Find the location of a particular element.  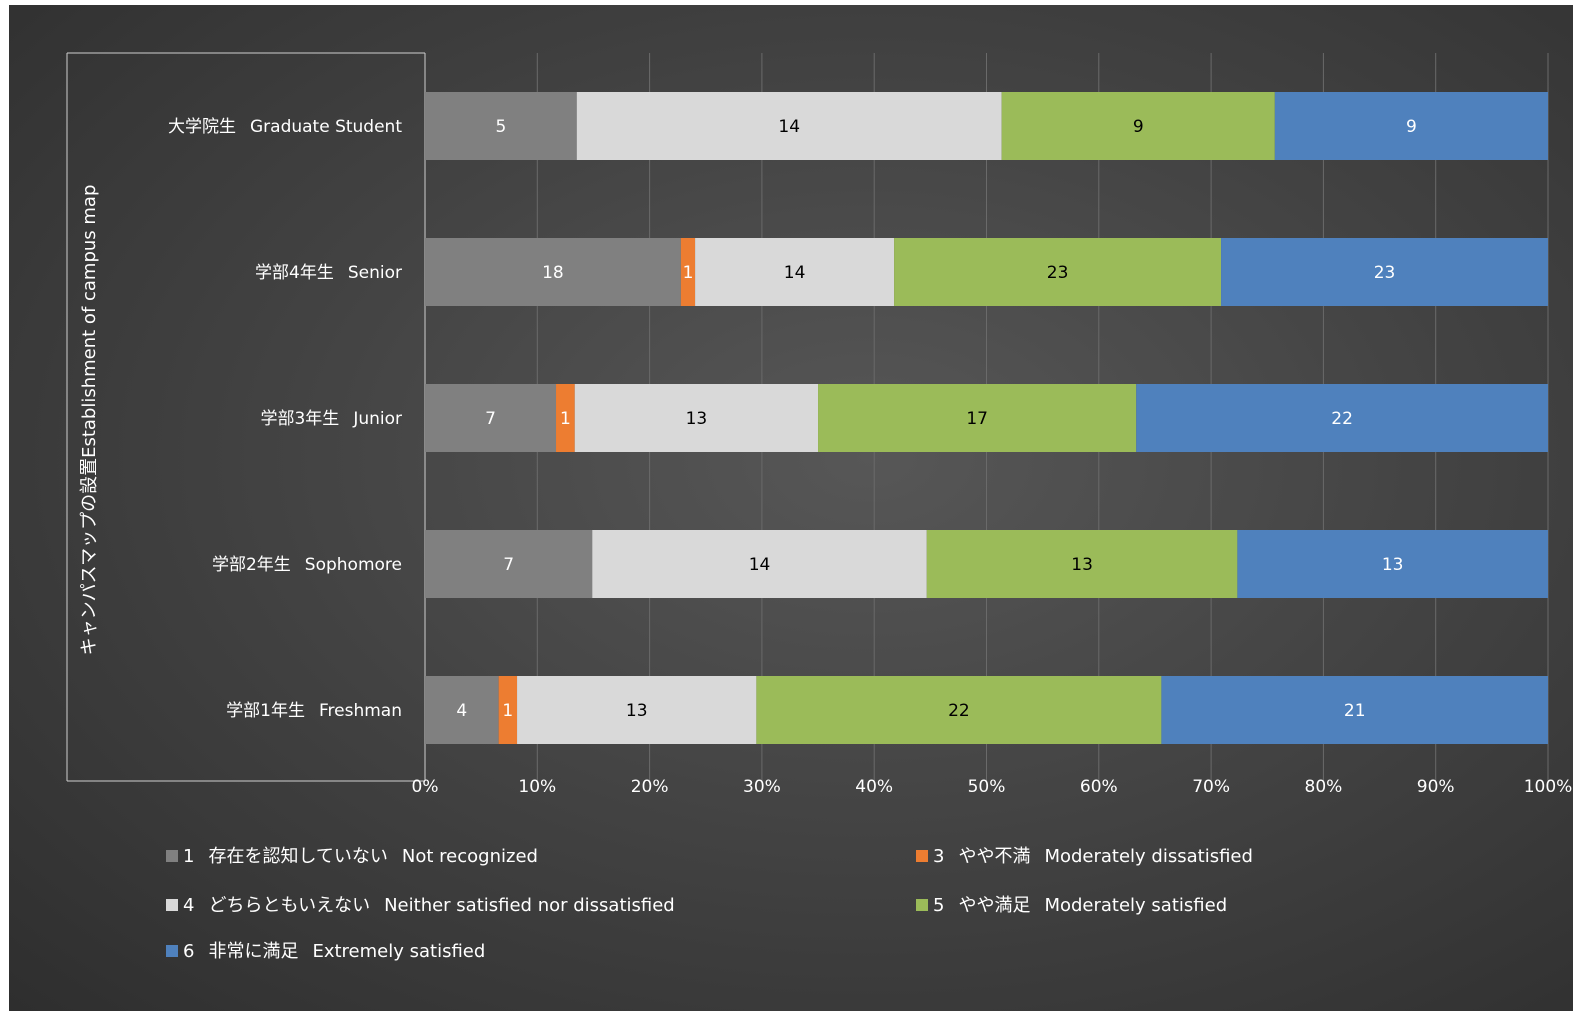

x-tick-label: 50% is located at coordinates (987, 787).